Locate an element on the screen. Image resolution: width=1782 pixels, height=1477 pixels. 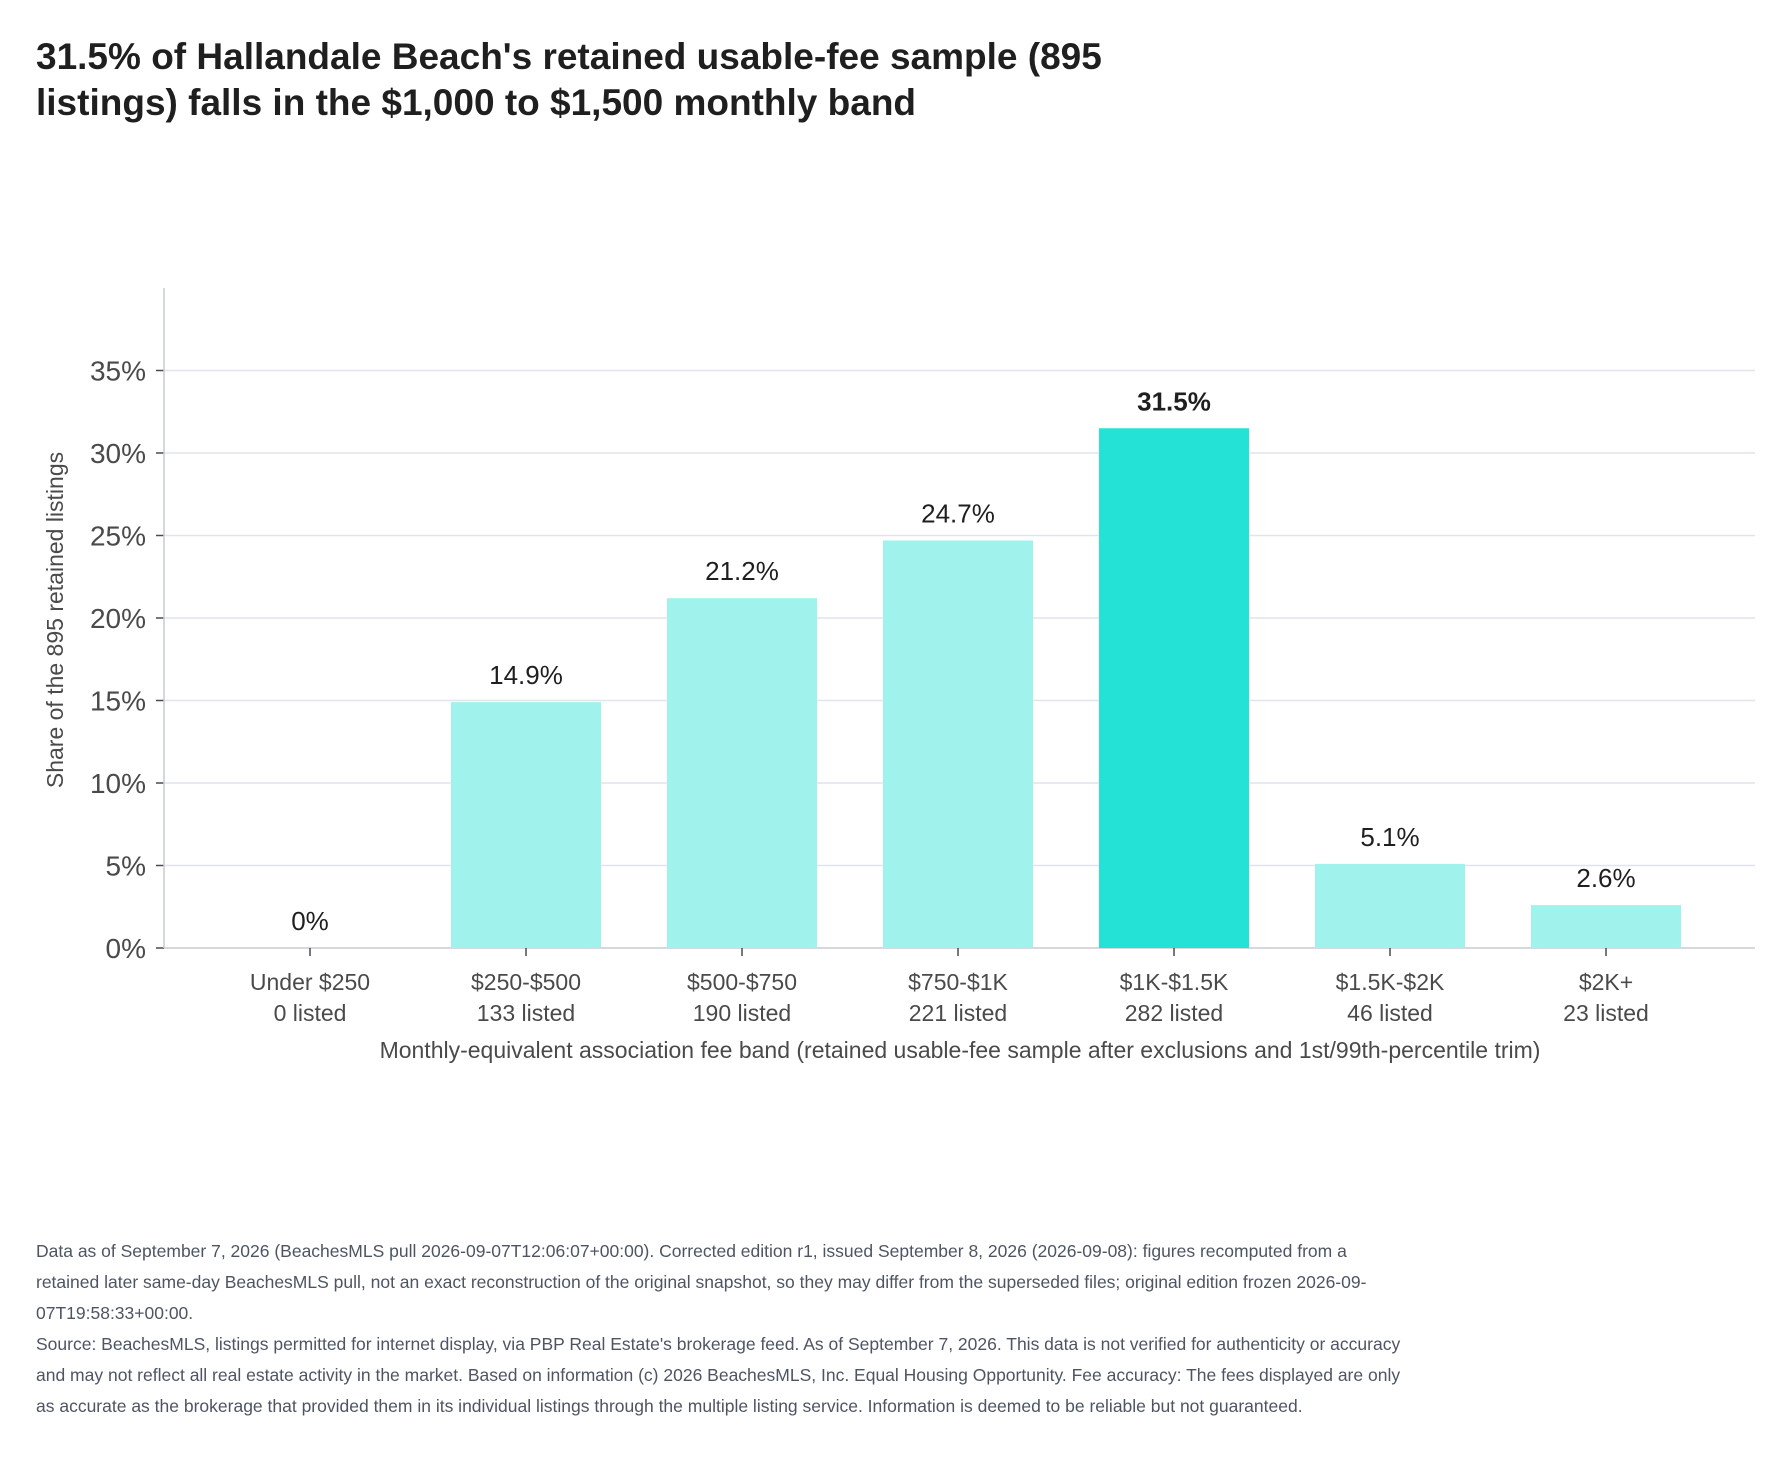
value-label: 24.7% is located at coordinates (958, 513).